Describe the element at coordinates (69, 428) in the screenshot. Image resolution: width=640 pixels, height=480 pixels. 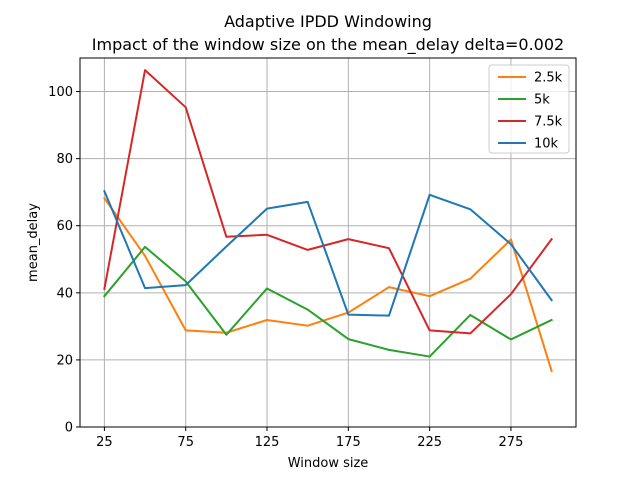
I see `y-tick-label: 0` at that location.